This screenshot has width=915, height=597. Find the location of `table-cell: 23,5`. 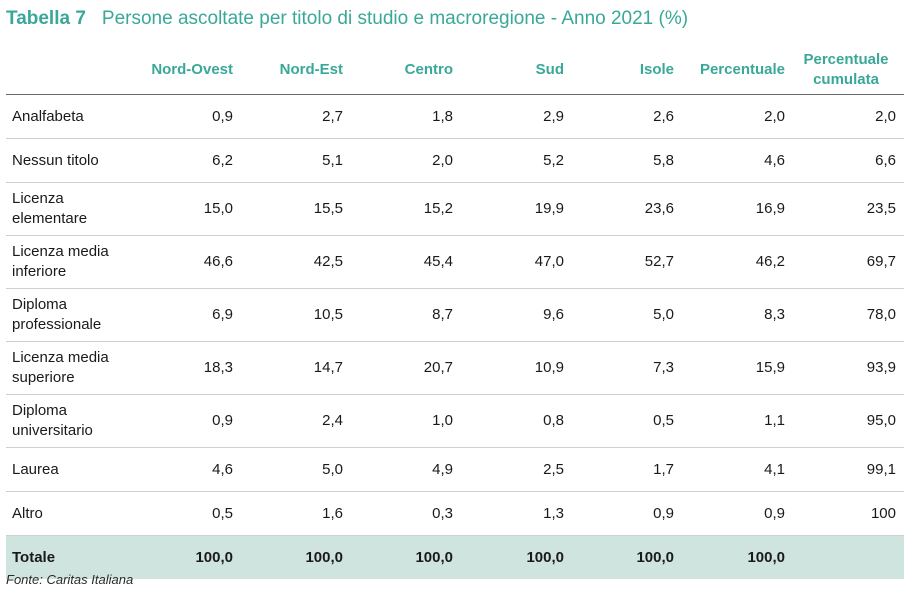

table-cell: 23,5 is located at coordinates (881, 208).